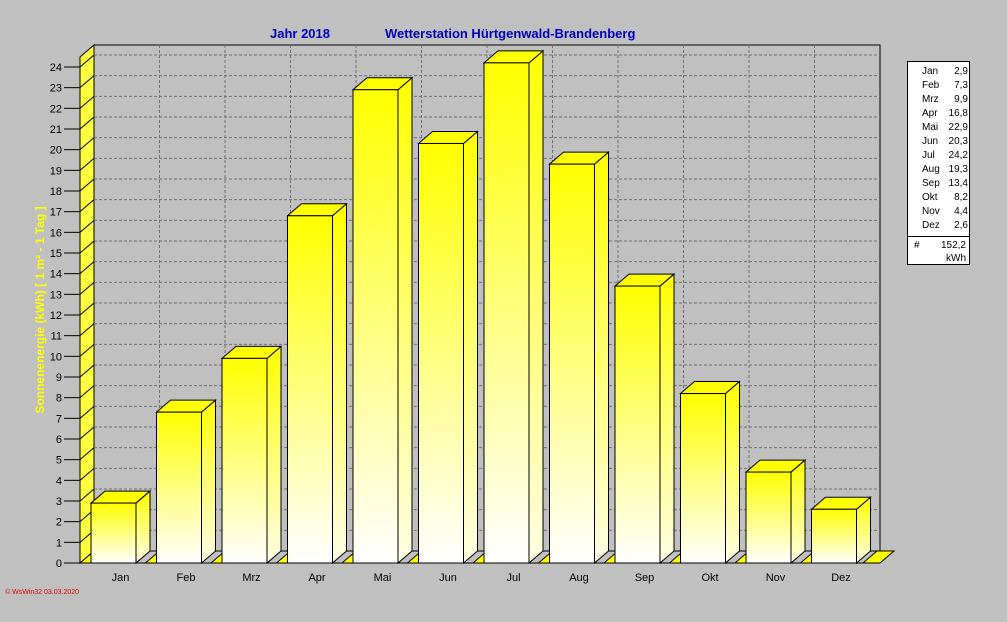 The height and width of the screenshot is (622, 1007). I want to click on y-tick-label: 23, so click(56, 89).